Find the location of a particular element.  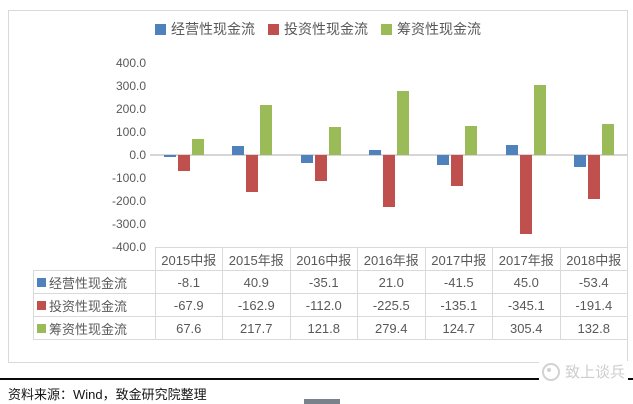

table-value-cell: -135.1 is located at coordinates (458, 305).